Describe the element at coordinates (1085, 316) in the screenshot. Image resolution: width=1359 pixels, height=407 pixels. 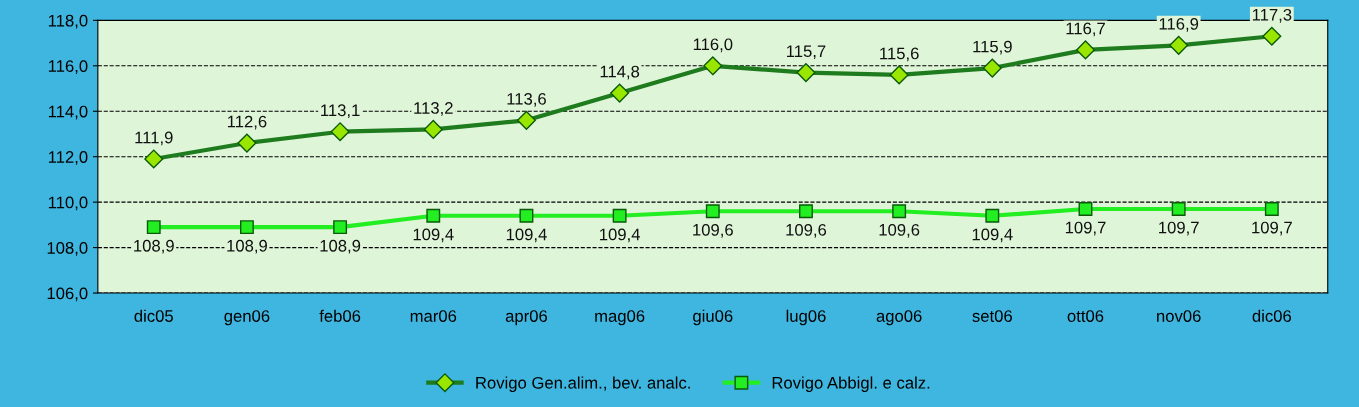
I see `x-tick-label: ott06` at that location.